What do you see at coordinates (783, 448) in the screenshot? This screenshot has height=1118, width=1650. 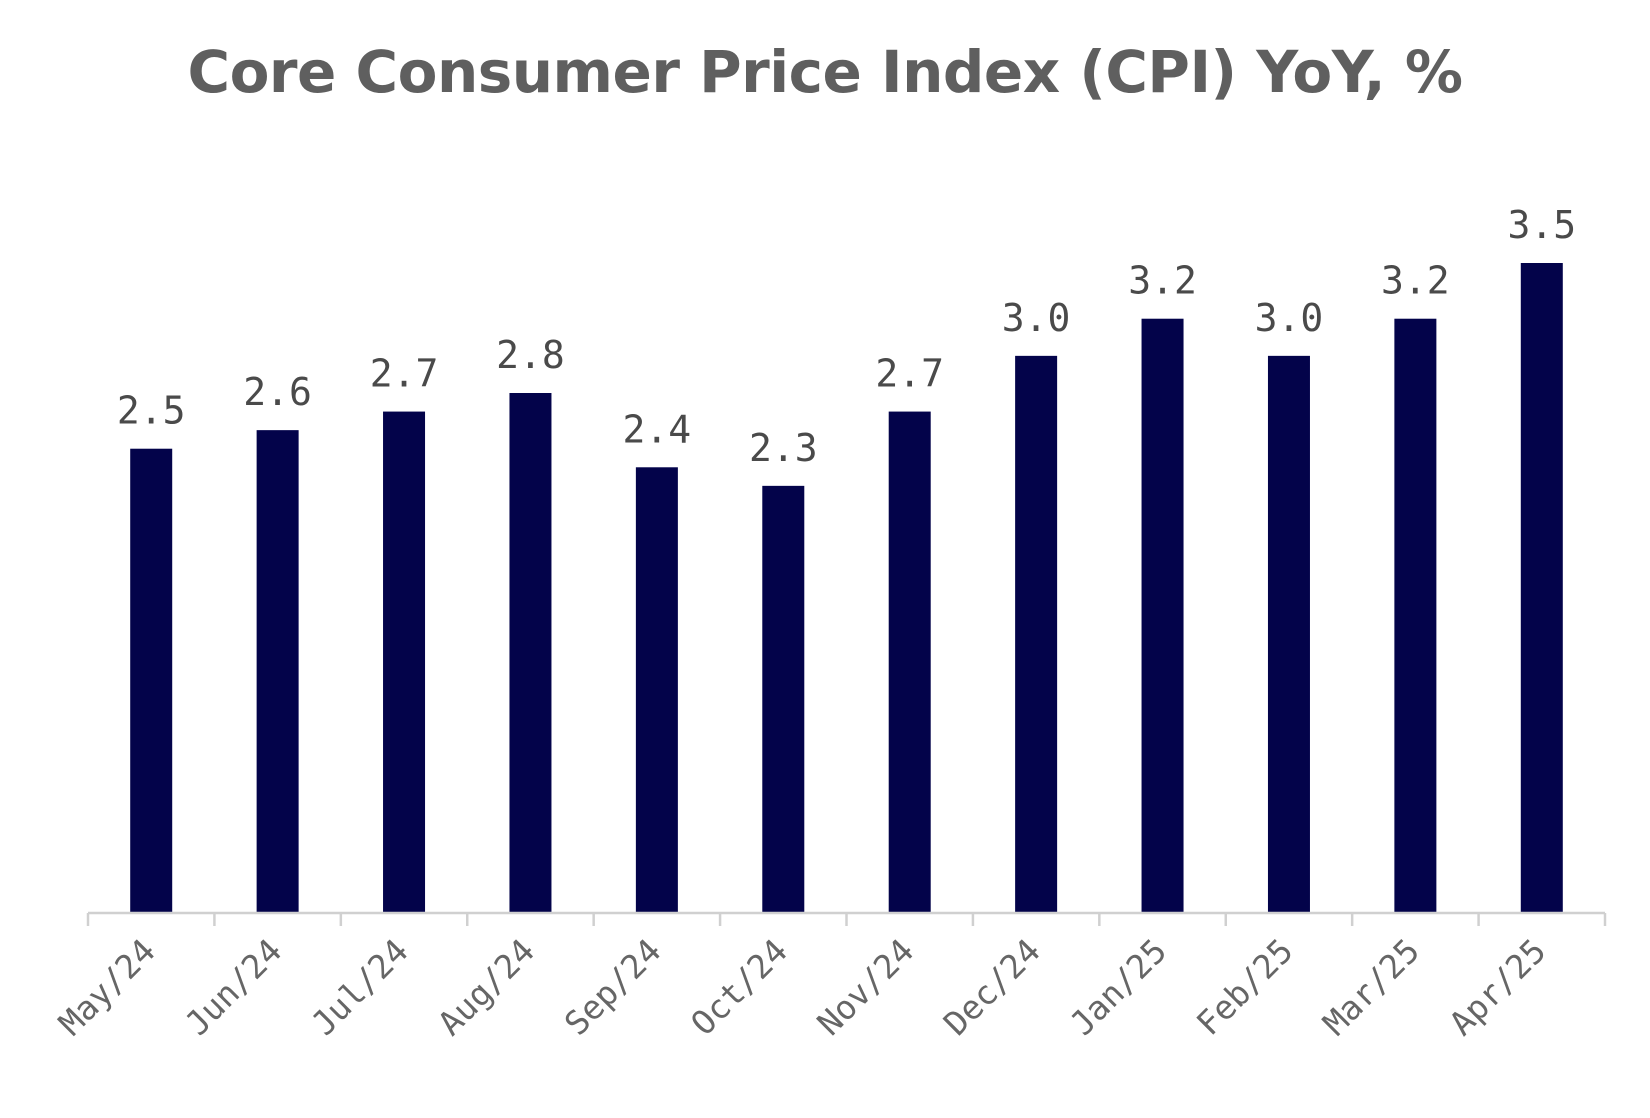 I see `data-label: 2.3` at bounding box center [783, 448].